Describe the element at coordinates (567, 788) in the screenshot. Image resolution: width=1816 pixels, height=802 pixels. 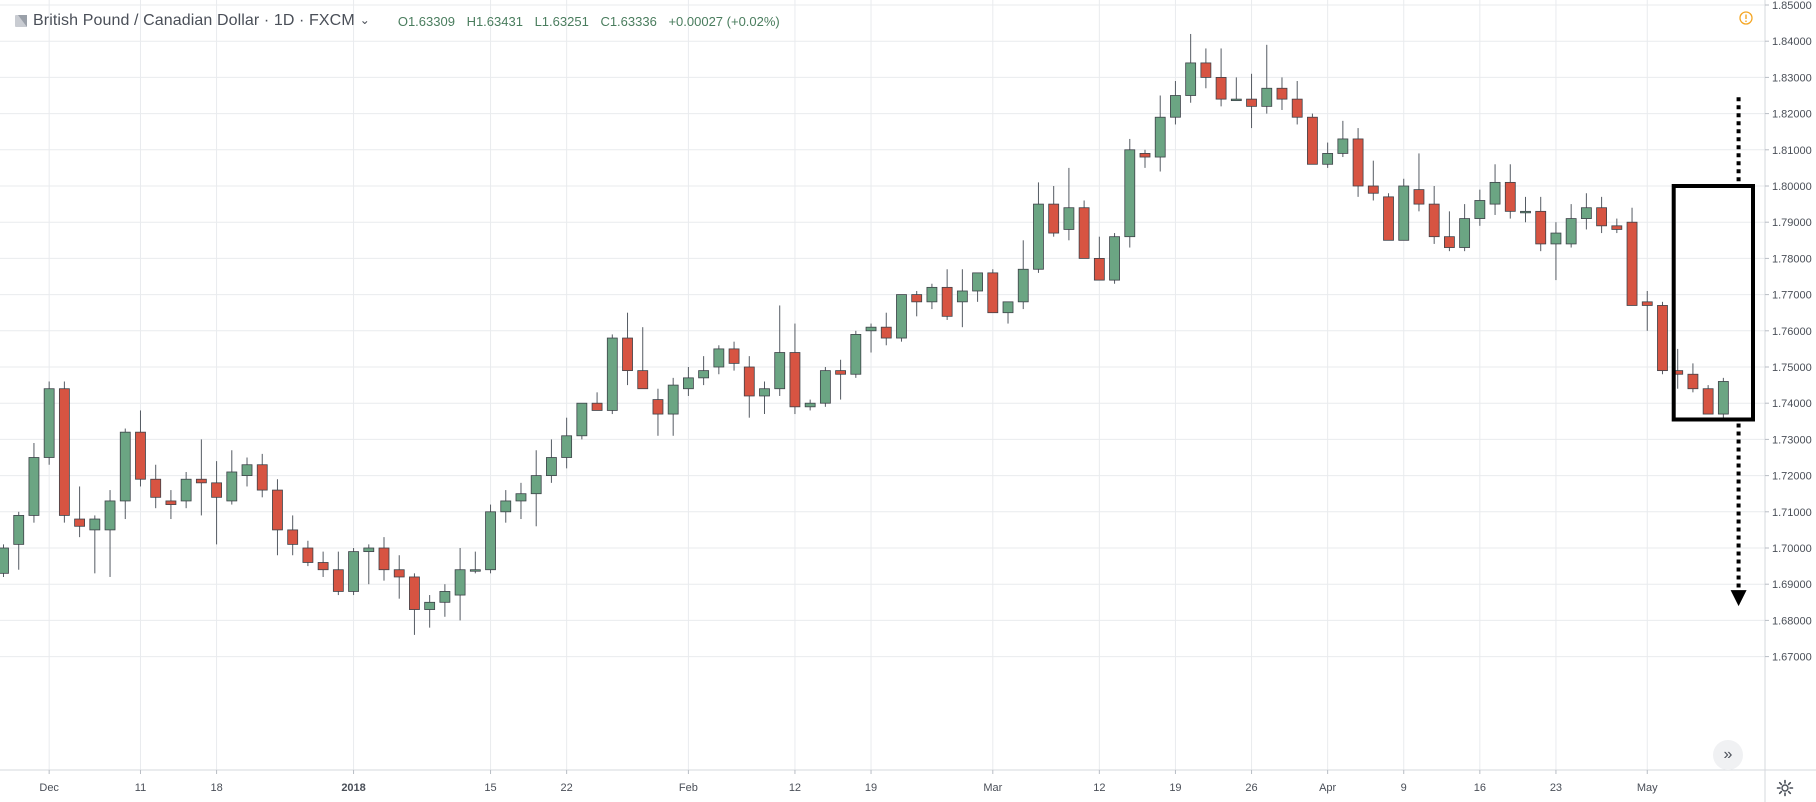
I see `x-tick-label: 22` at that location.